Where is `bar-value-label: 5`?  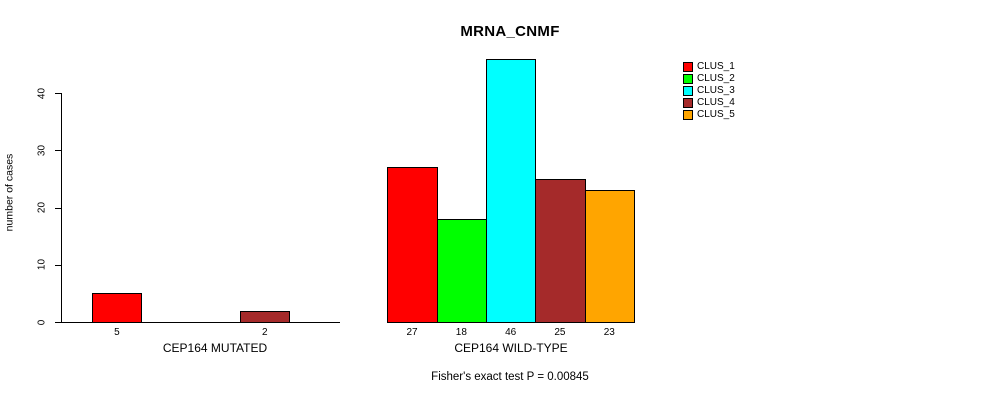 bar-value-label: 5 is located at coordinates (117, 332).